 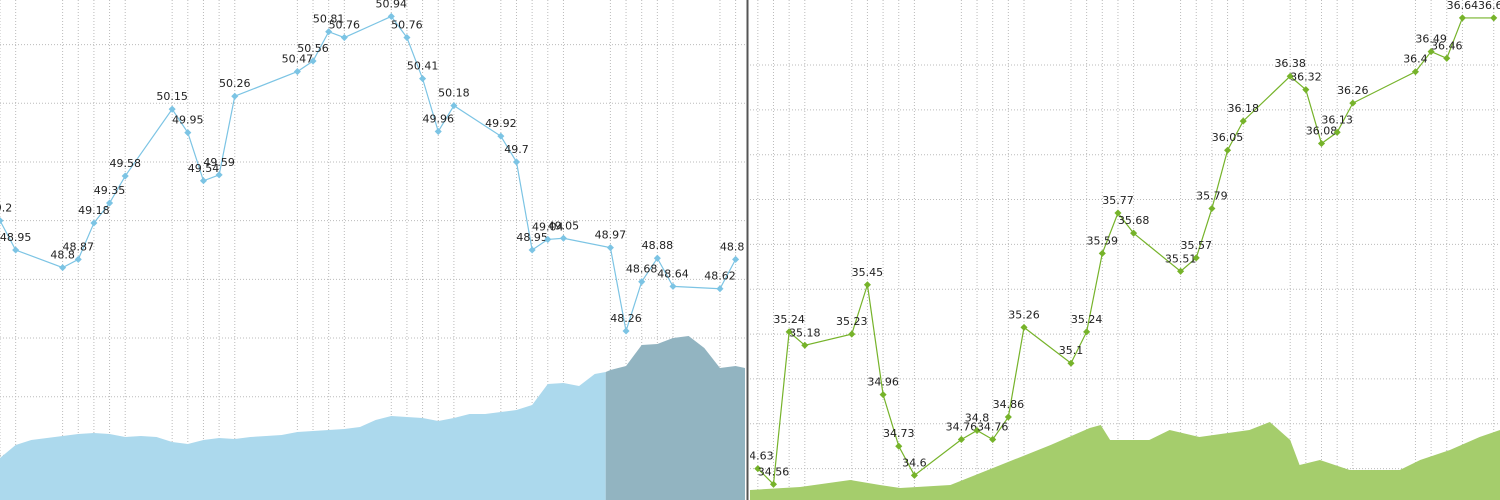 I want to click on data-label: 35.23, so click(x=852, y=321).